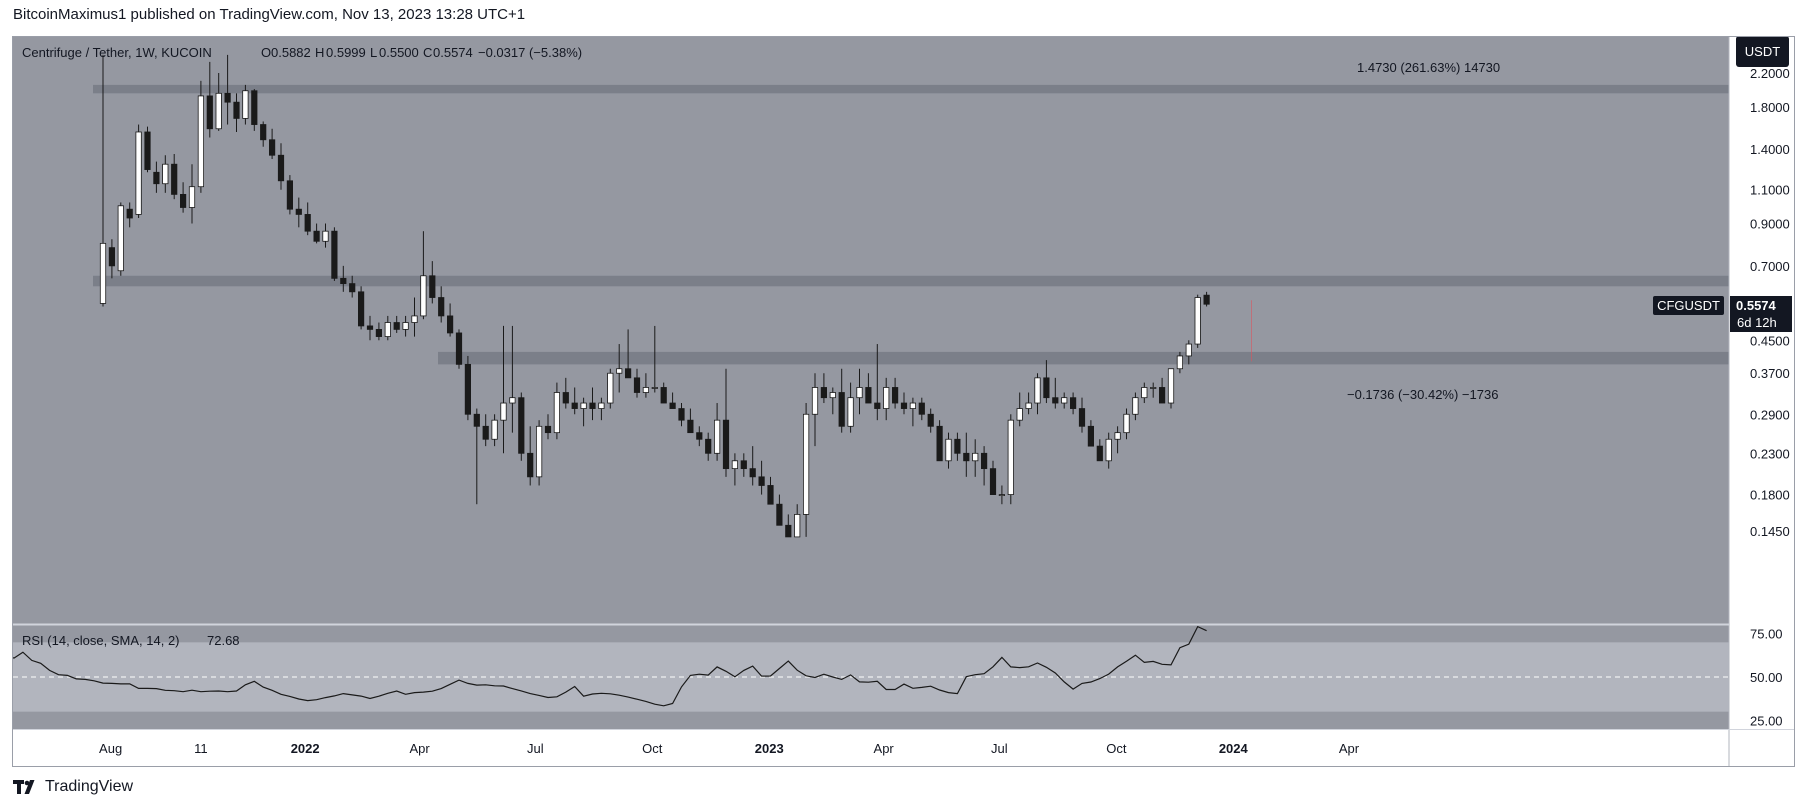 This screenshot has width=1807, height=810. I want to click on last-price-tag: CFGUSDT 0.5574 6d 12h, so click(1722, 314).